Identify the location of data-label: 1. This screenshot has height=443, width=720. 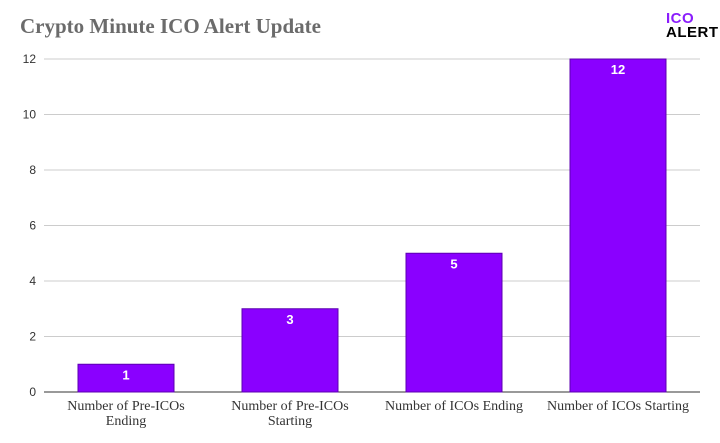
(125, 374).